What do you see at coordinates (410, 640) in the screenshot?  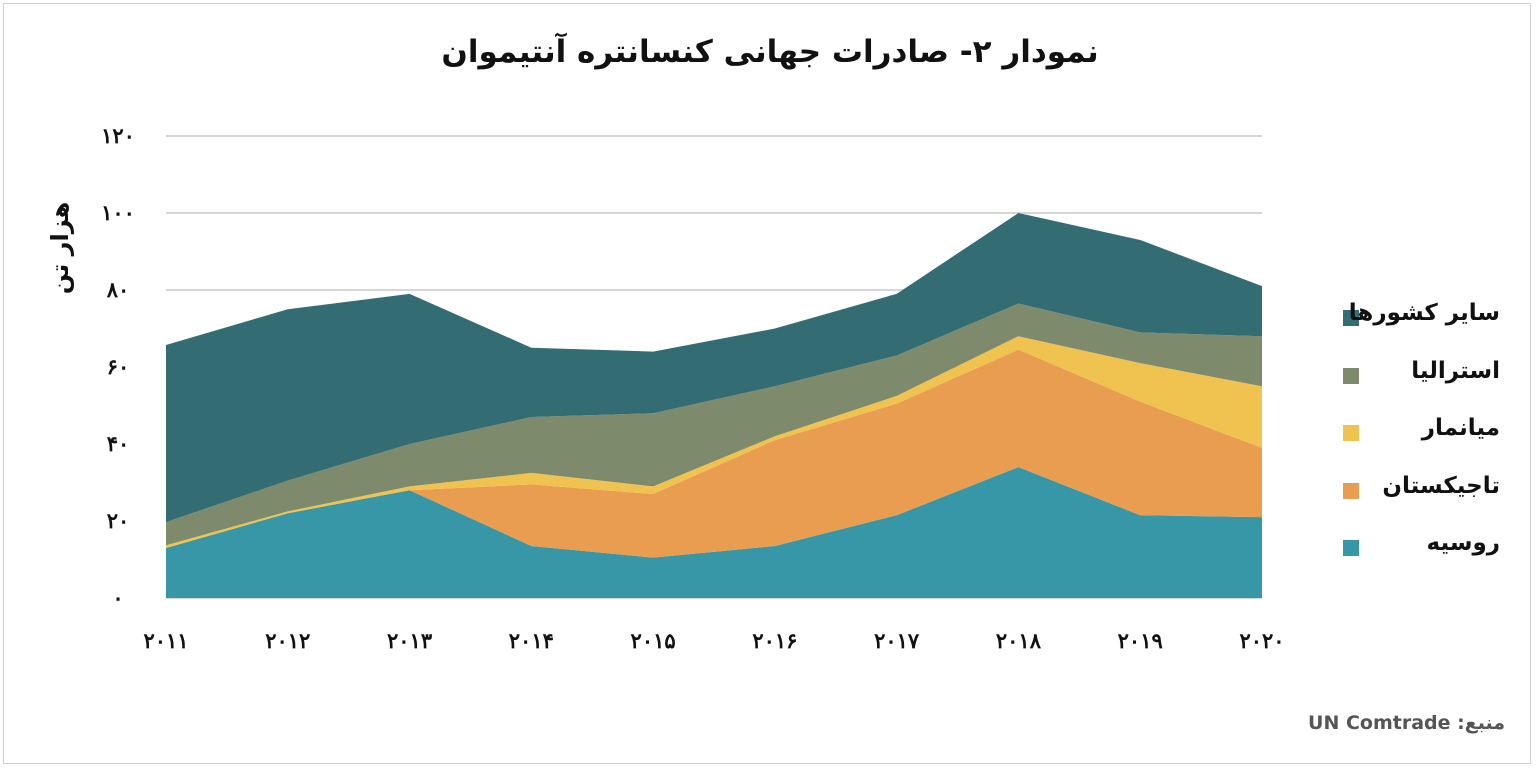 I see `x-tick-label-2013: ۲۰۱۳` at bounding box center [410, 640].